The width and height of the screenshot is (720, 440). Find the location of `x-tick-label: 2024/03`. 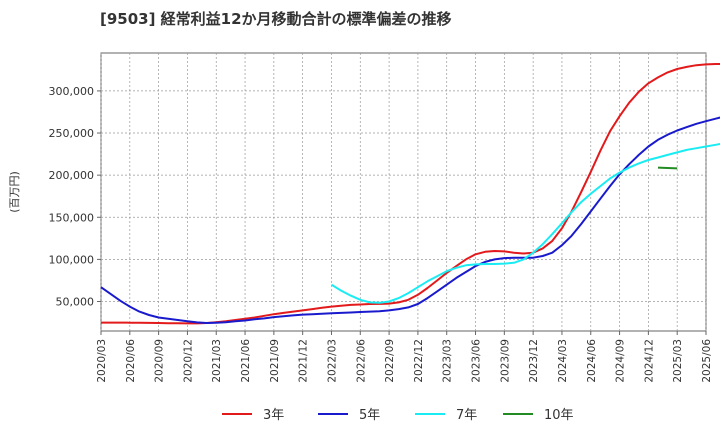

x-tick-label: 2024/03 is located at coordinates (563, 361).